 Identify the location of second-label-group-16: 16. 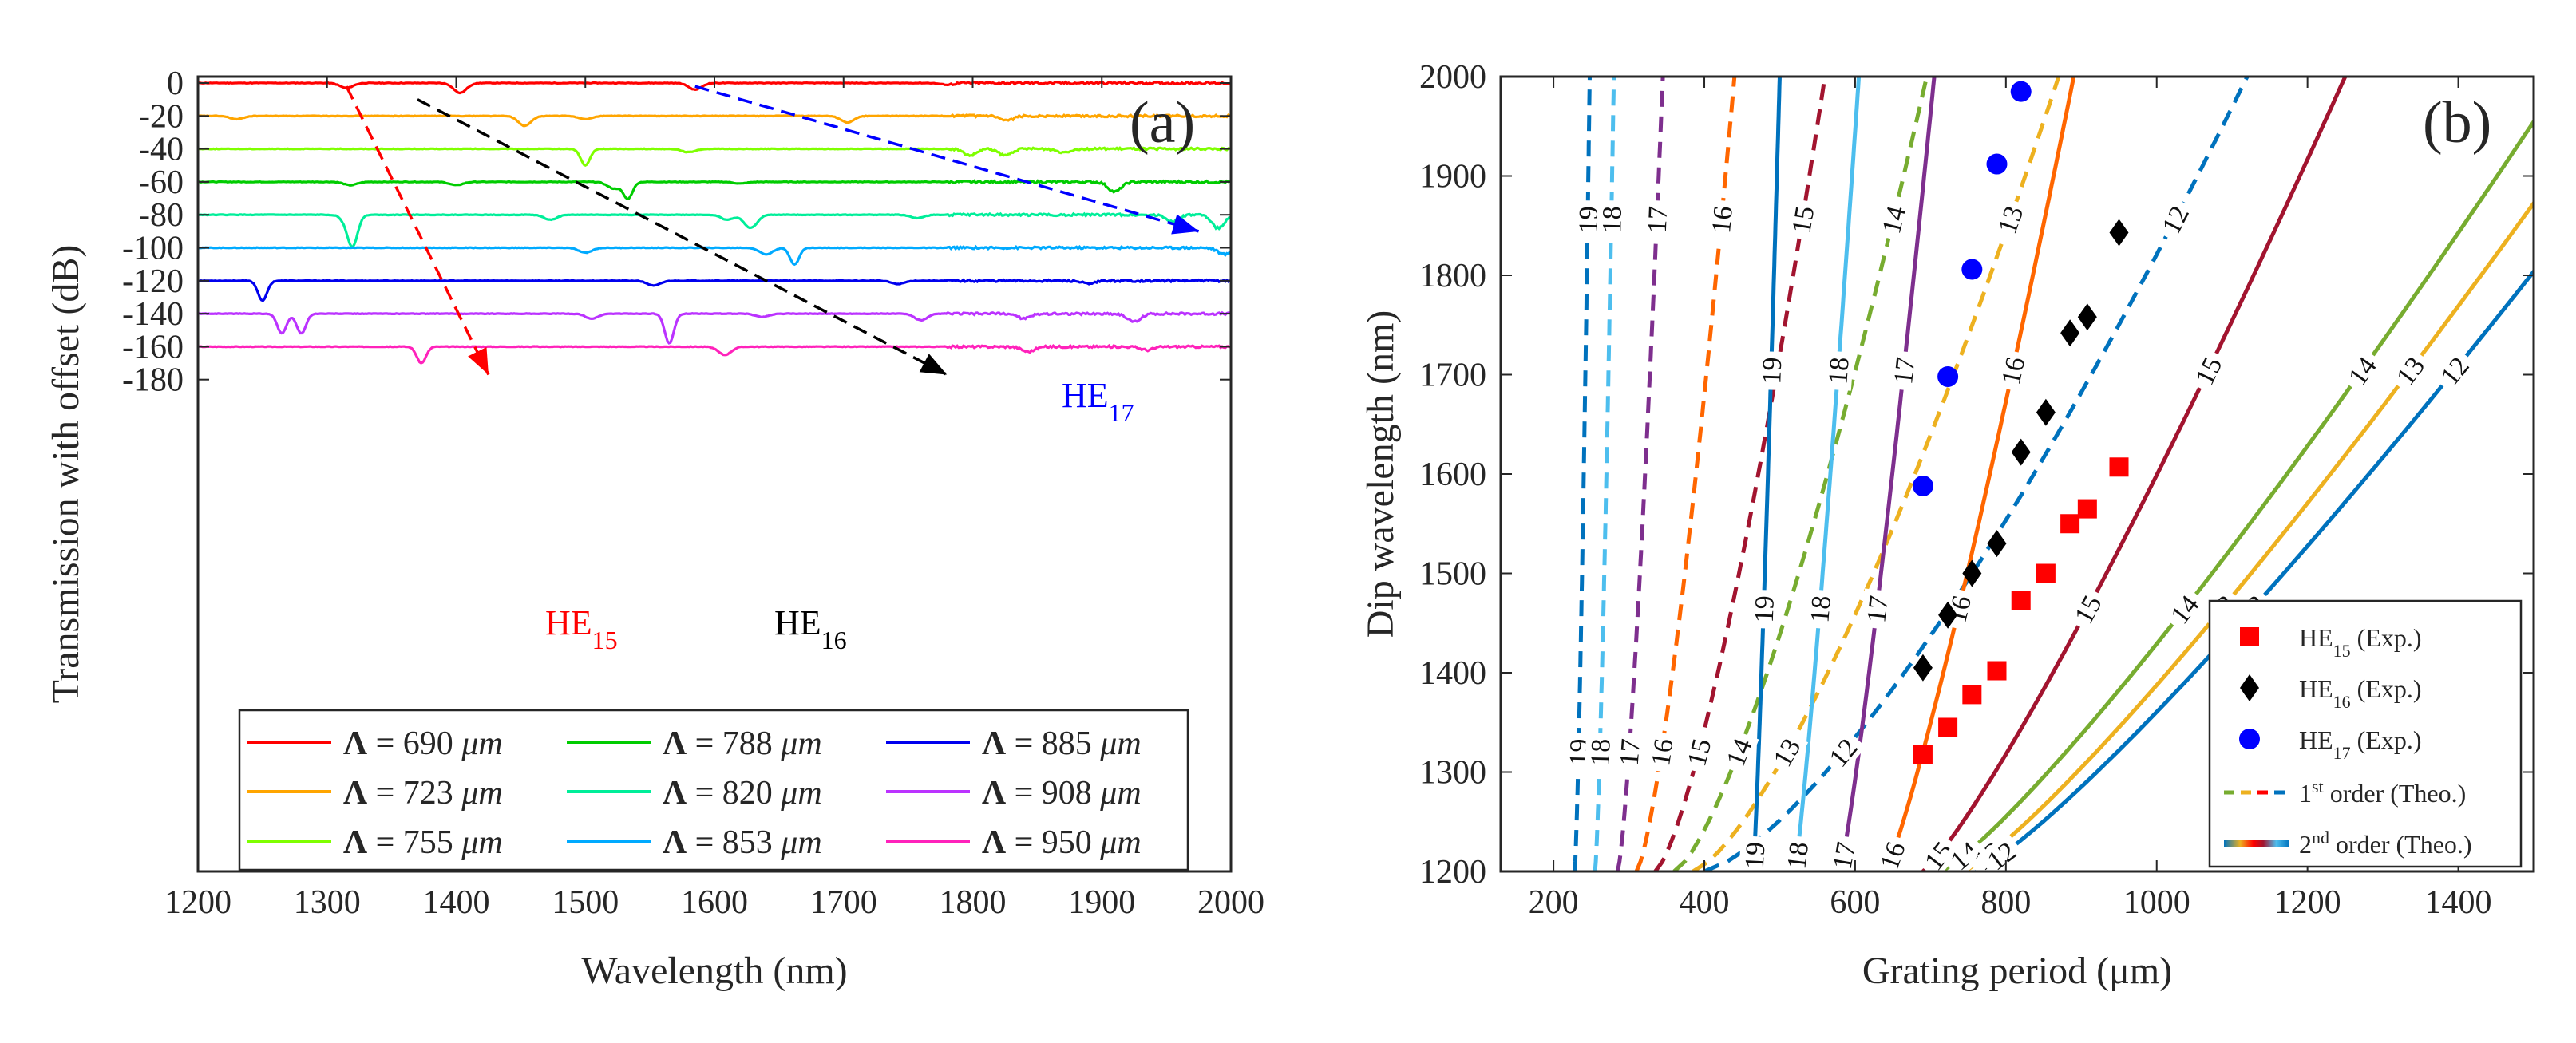
(1893, 855).